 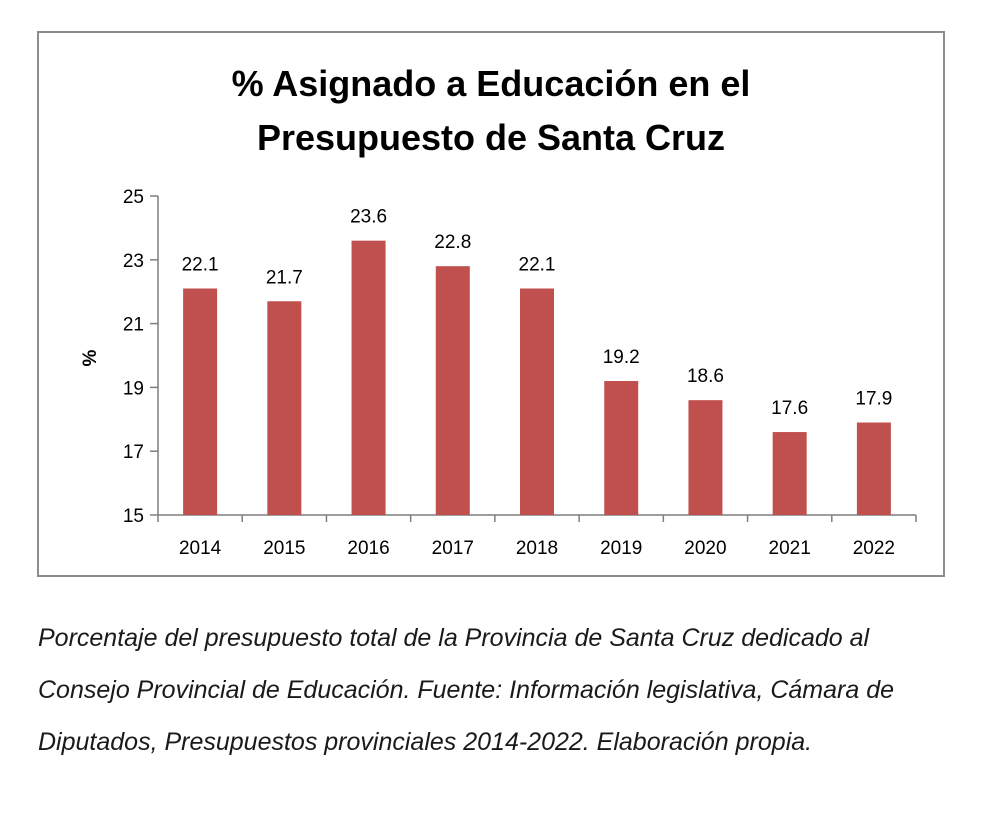 I want to click on data-label: 23.6, so click(x=368, y=217).